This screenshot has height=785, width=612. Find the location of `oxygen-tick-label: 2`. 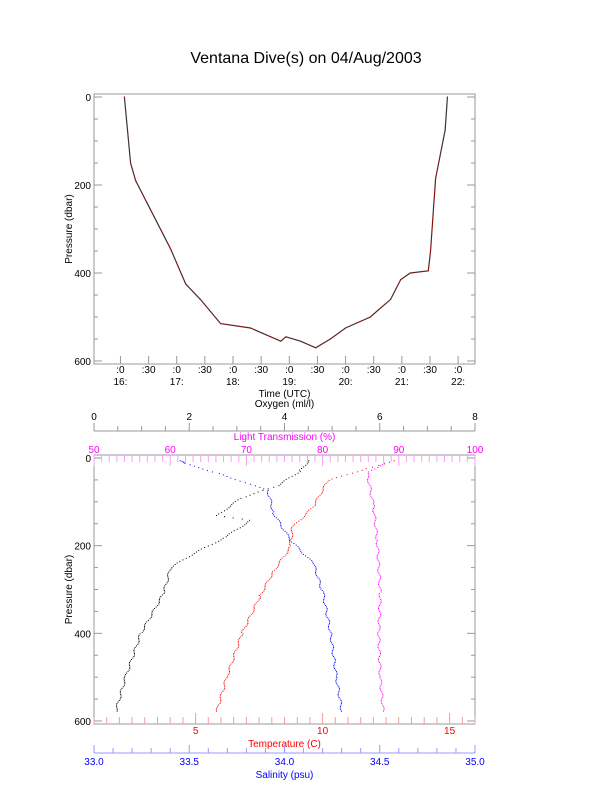

oxygen-tick-label: 2 is located at coordinates (189, 417).